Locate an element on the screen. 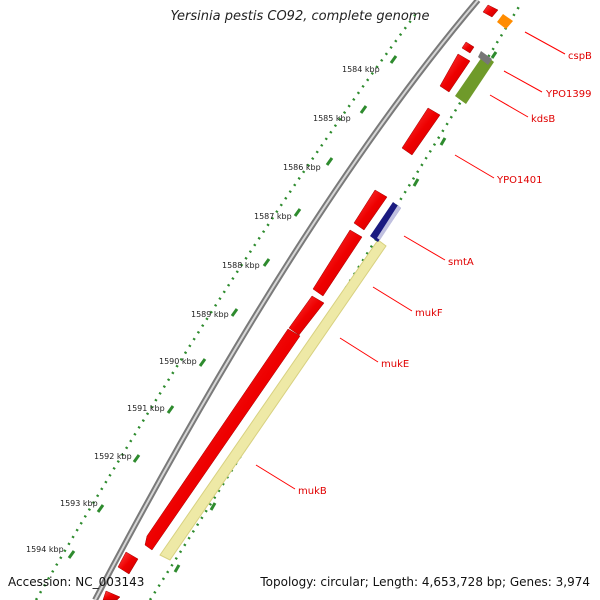  YPO1401-label-line is located at coordinates (474, 166).